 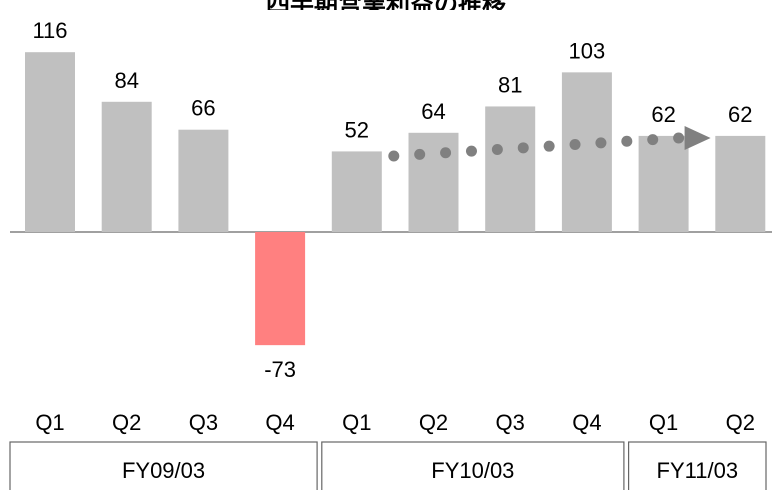 What do you see at coordinates (280, 369) in the screenshot?
I see `data-label-3: -73` at bounding box center [280, 369].